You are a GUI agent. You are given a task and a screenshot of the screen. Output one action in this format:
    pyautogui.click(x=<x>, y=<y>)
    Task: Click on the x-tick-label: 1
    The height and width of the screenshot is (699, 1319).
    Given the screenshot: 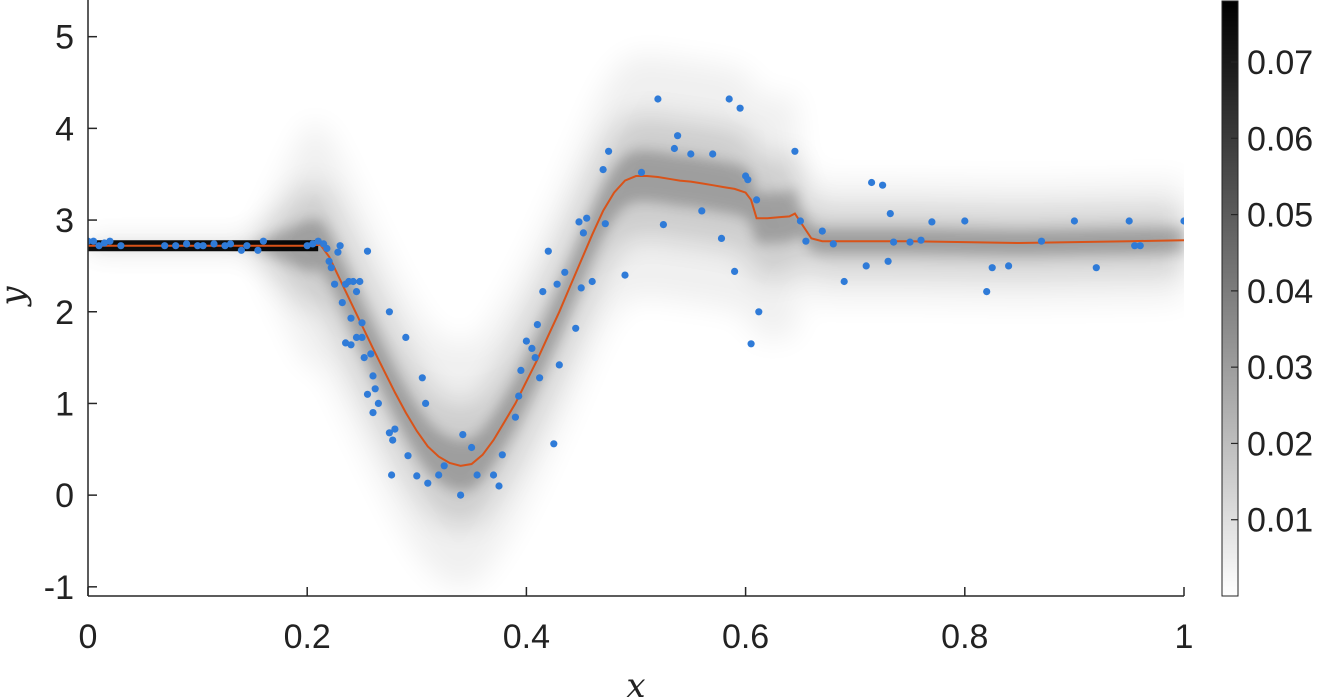 What is the action you would take?
    pyautogui.click(x=1184, y=637)
    